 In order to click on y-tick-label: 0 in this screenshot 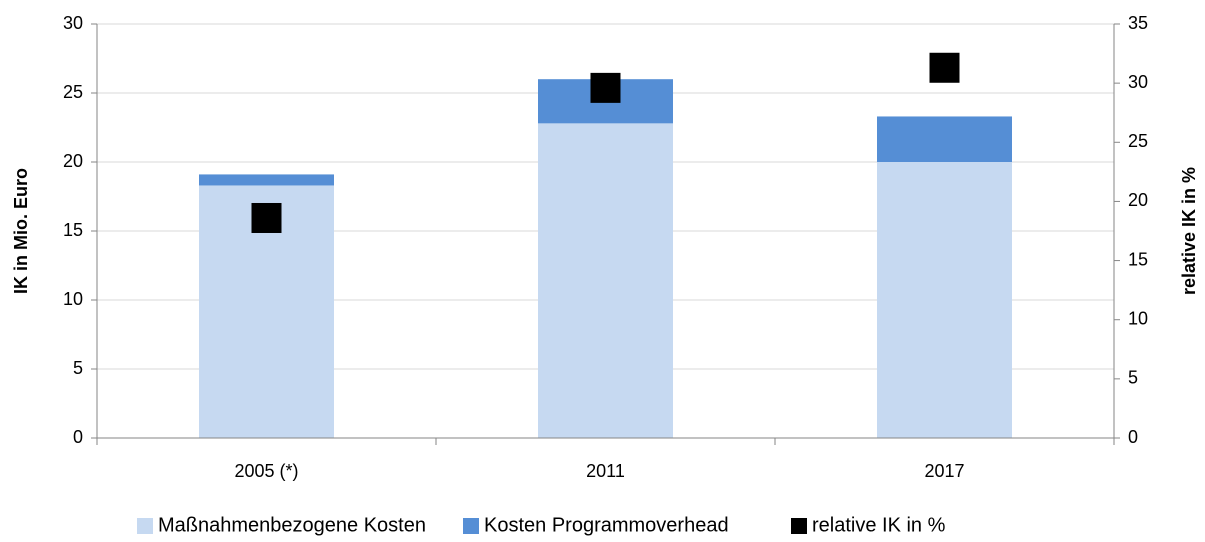, I will do `click(78, 437)`.